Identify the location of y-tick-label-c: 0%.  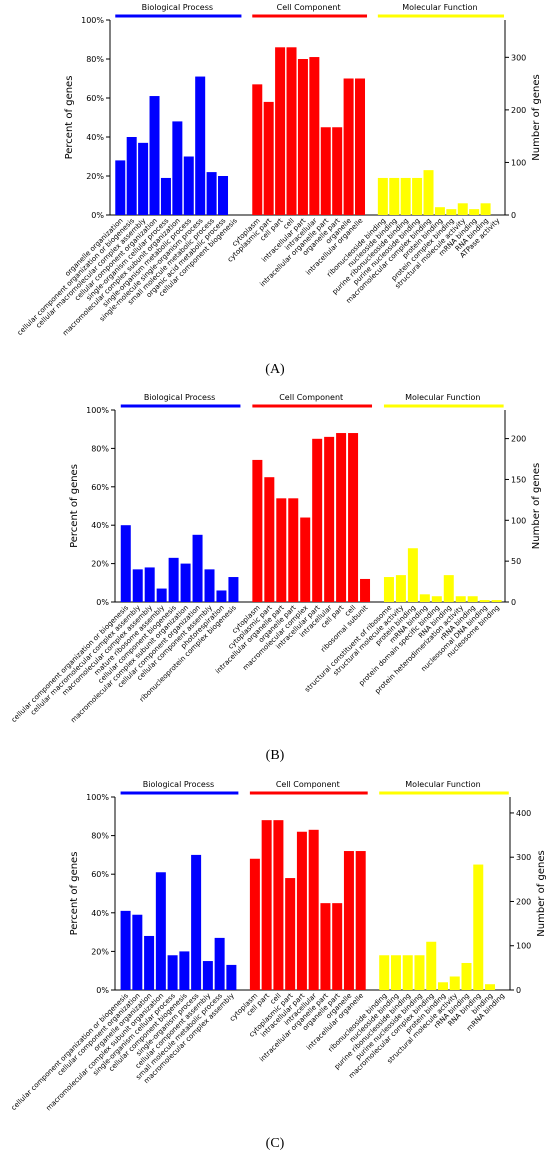
(102, 990).